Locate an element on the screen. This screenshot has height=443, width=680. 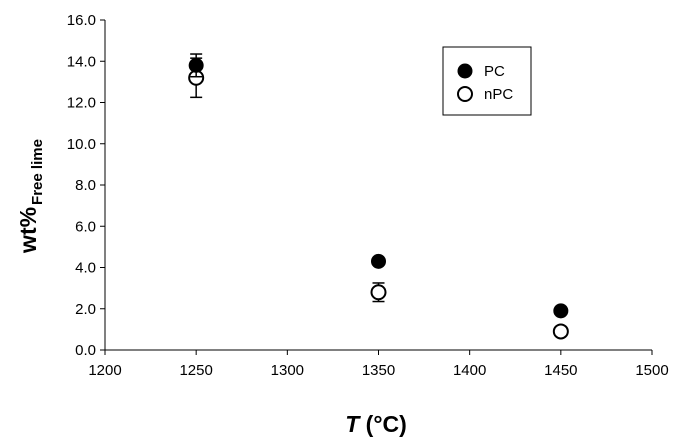
x-axis-title-unit: (°C) is located at coordinates (383, 424).